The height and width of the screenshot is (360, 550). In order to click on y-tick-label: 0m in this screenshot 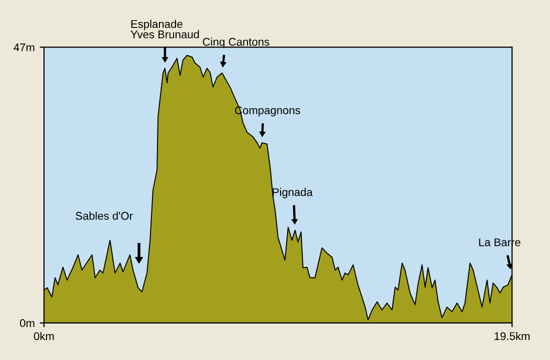, I will do `click(27, 323)`.